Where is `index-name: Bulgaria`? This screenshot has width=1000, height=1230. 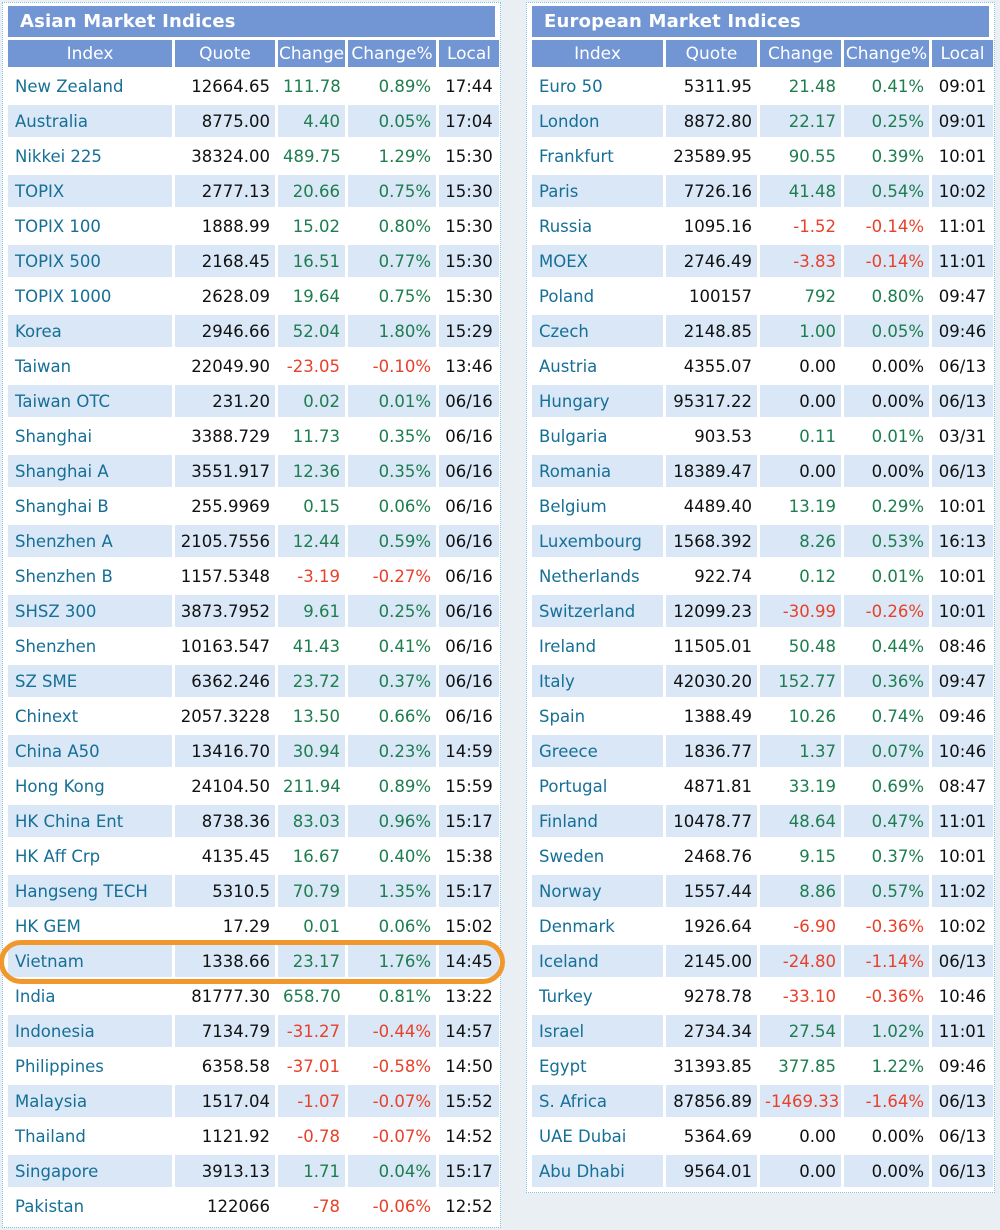
index-name: Bulgaria is located at coordinates (597, 436).